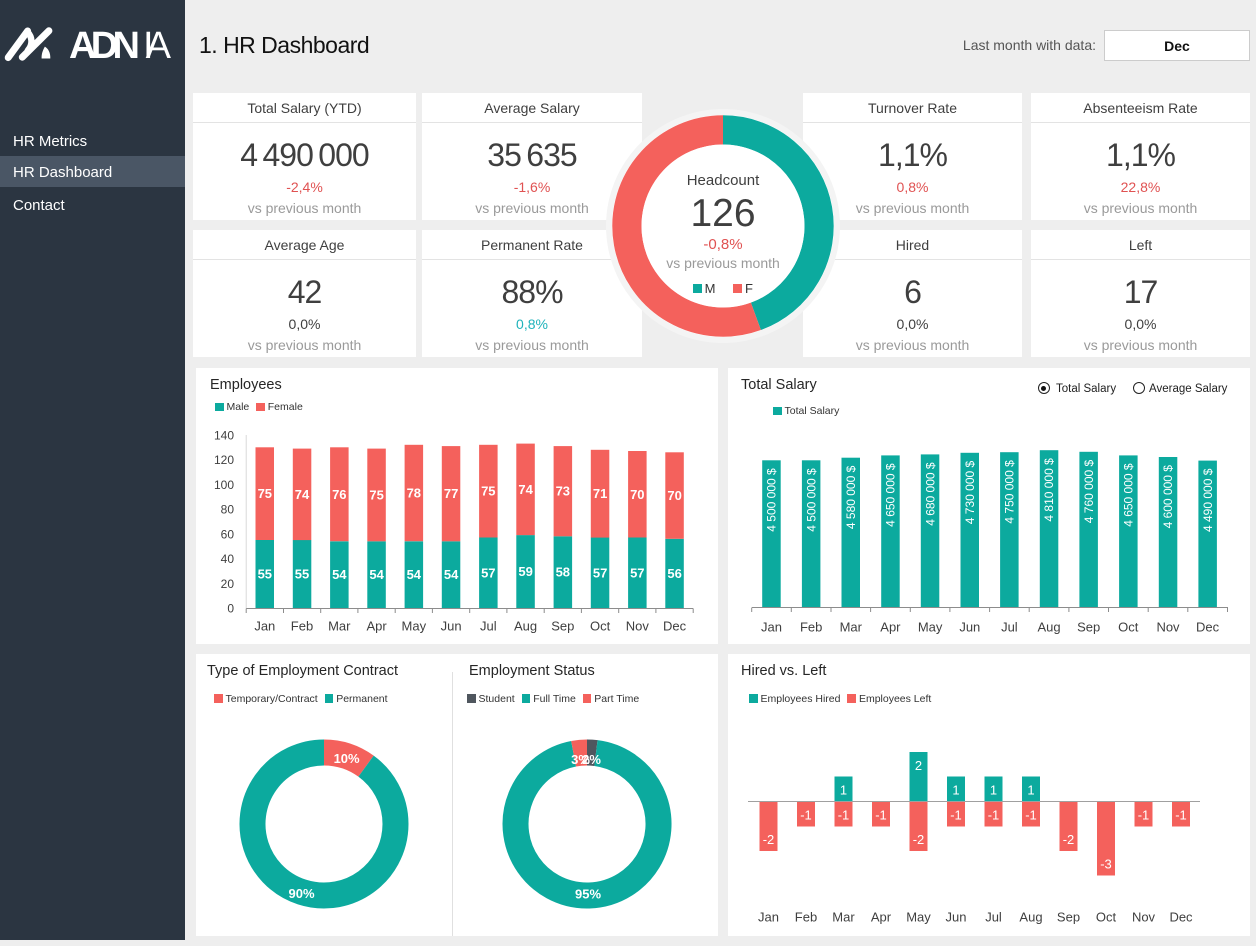 The height and width of the screenshot is (946, 1256). Describe the element at coordinates (1208, 500) in the screenshot. I see `svg-text: 4 490 000 $` at that location.